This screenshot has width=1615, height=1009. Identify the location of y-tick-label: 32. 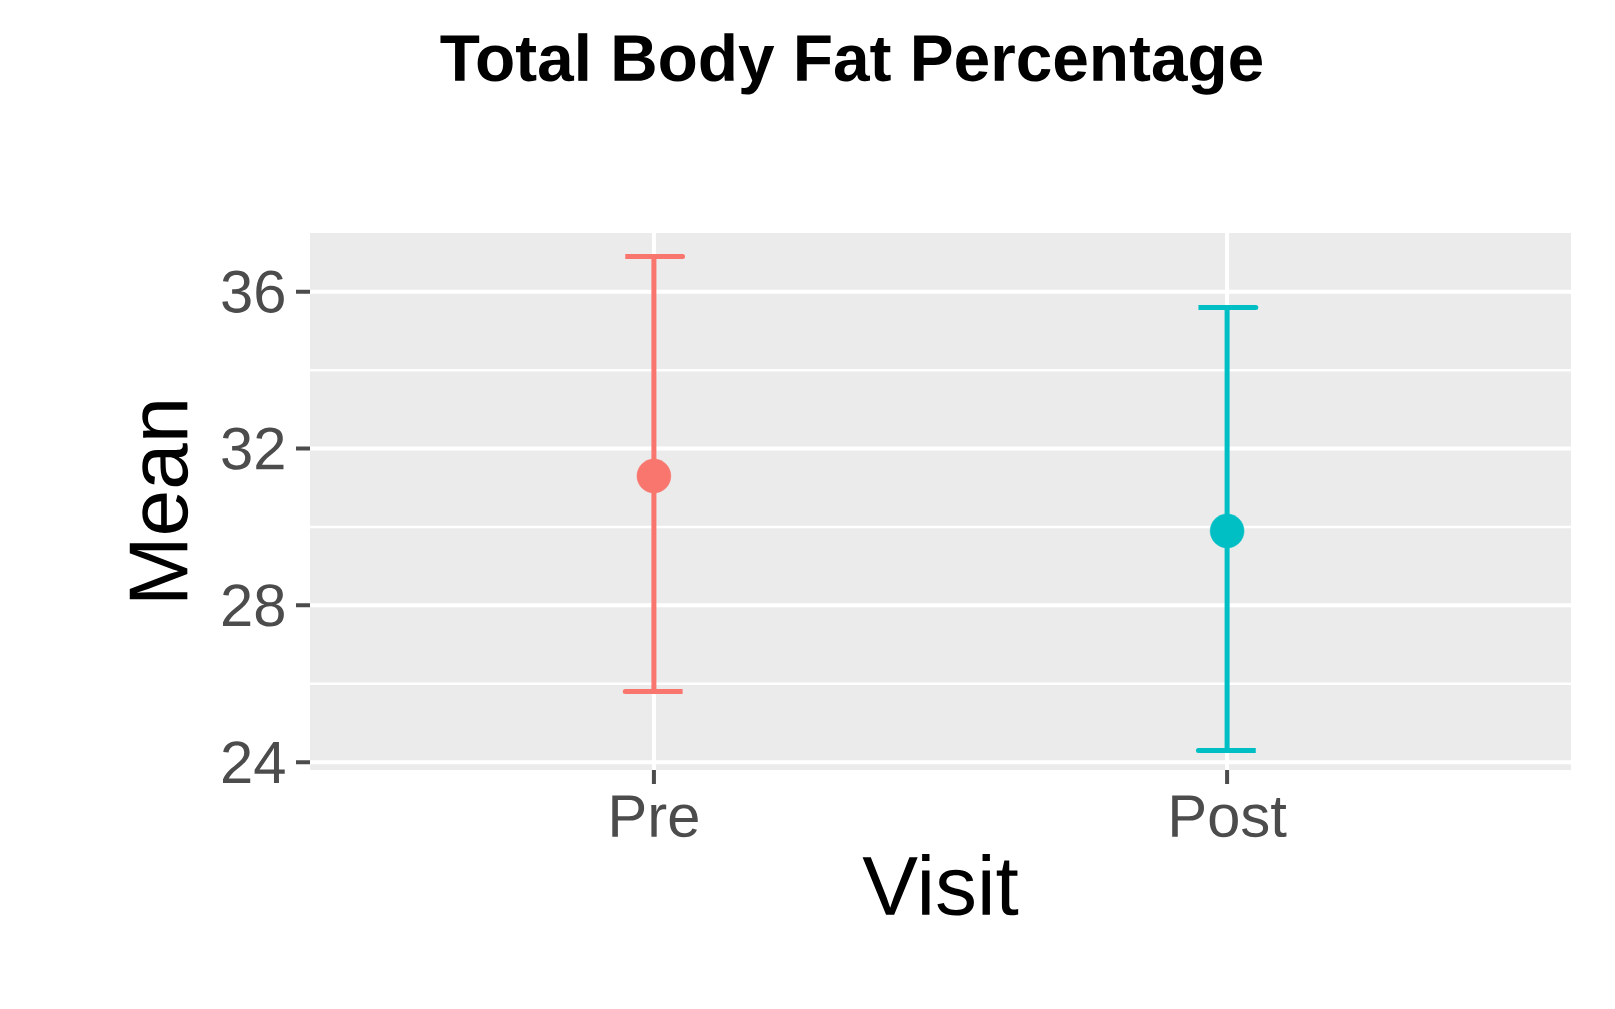
(253, 448).